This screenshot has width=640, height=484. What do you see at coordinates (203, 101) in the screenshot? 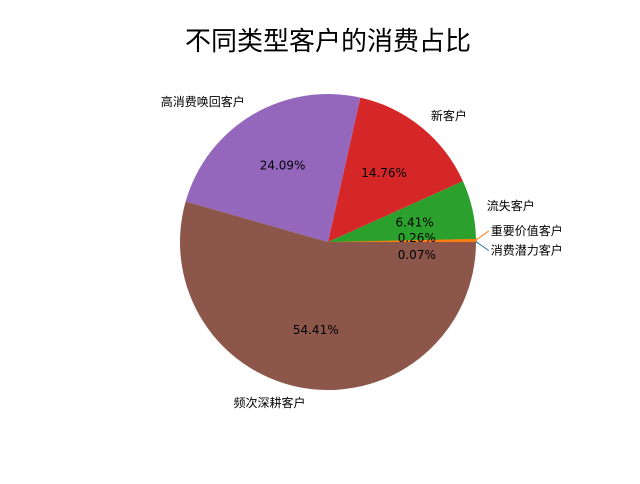
I see `slice-label: 高消费唤回客户` at bounding box center [203, 101].